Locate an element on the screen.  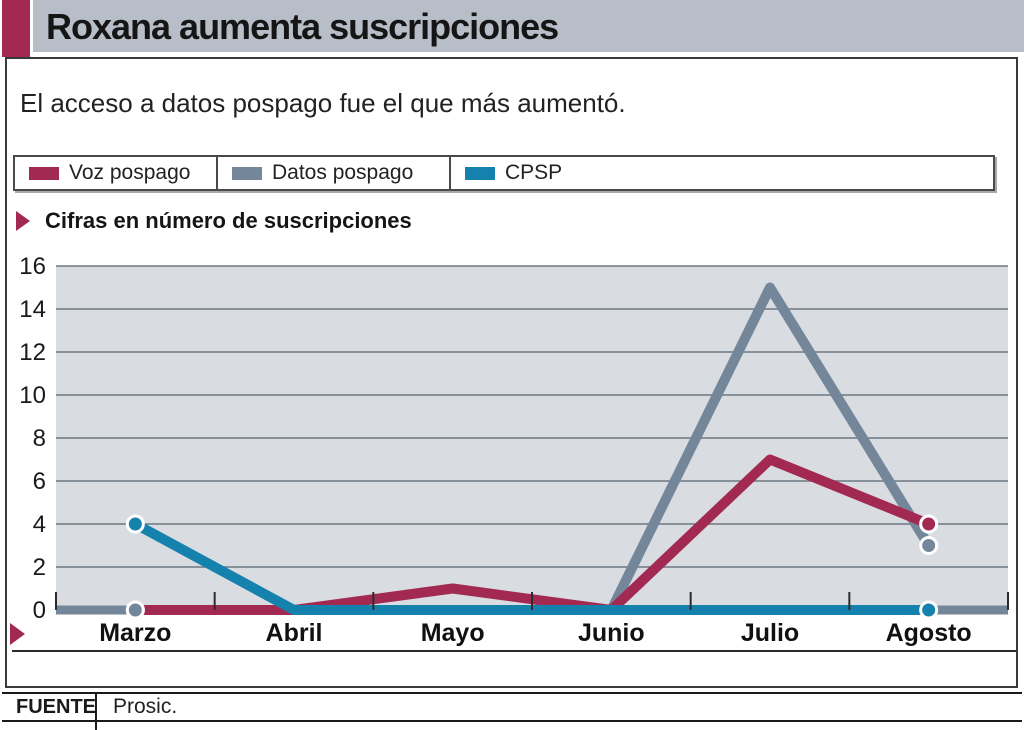
svg-text: Agosto is located at coordinates (929, 633).